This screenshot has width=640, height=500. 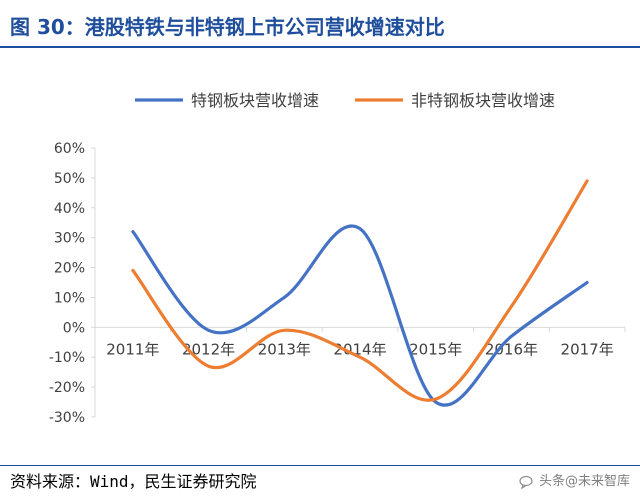 I want to click on legend-label-1: 特钢板块营收增速, so click(x=255, y=100).